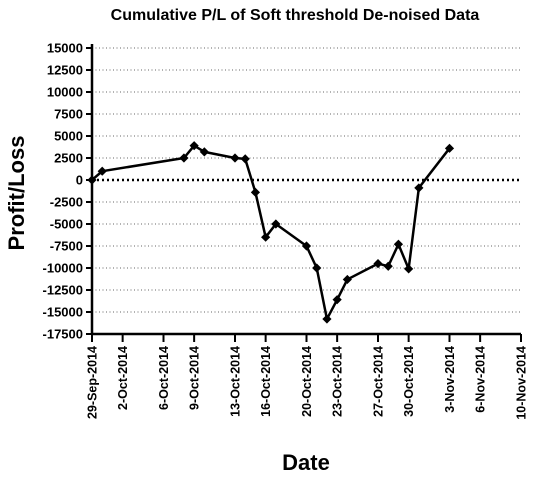  What do you see at coordinates (409, 381) in the screenshot?
I see `x-tick-label: 30-Oct-2014` at bounding box center [409, 381].